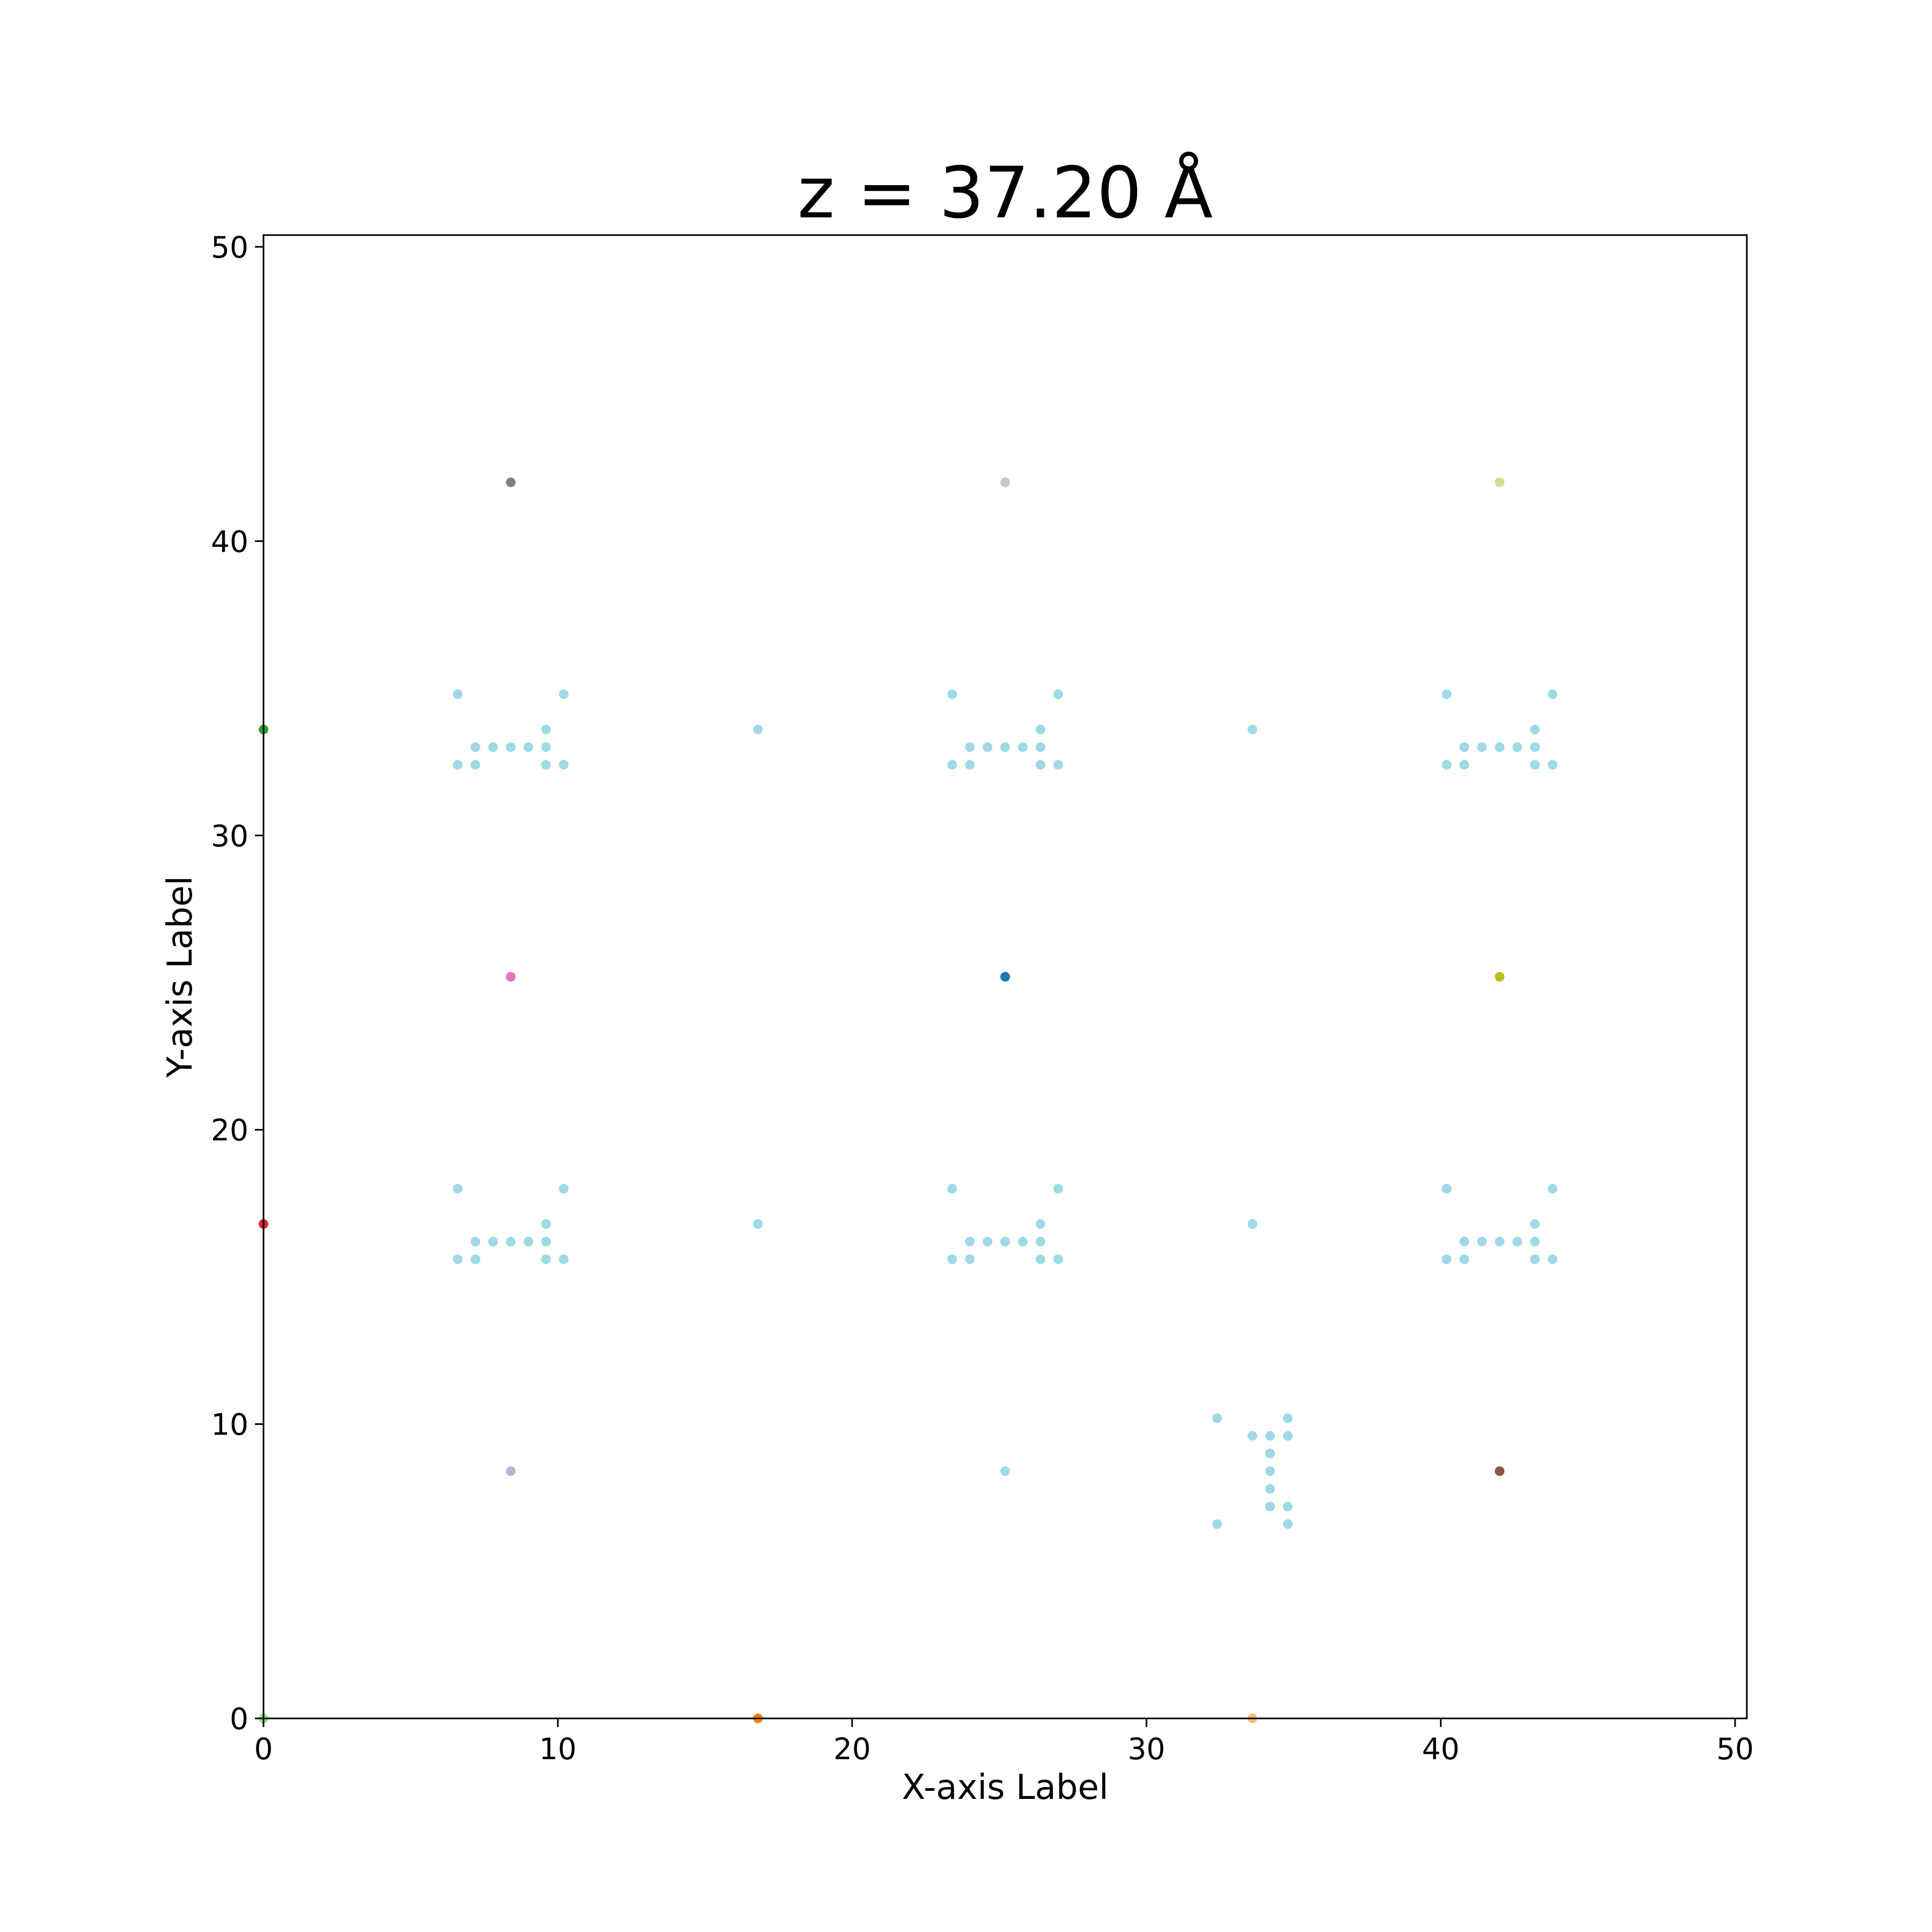 The image size is (1932, 1932). What do you see at coordinates (1004, 1742) in the screenshot?
I see `x-axis: 0 10 20 30 40 50` at bounding box center [1004, 1742].